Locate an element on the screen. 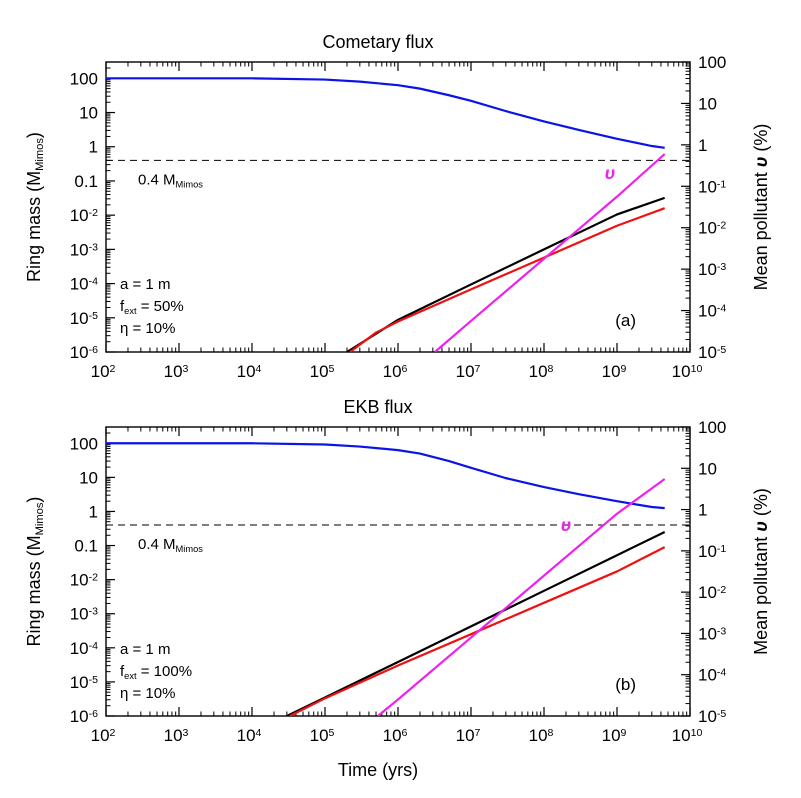 This screenshot has width=801, height=798. y2-tick-label-part: -3 is located at coordinates (722, 267).